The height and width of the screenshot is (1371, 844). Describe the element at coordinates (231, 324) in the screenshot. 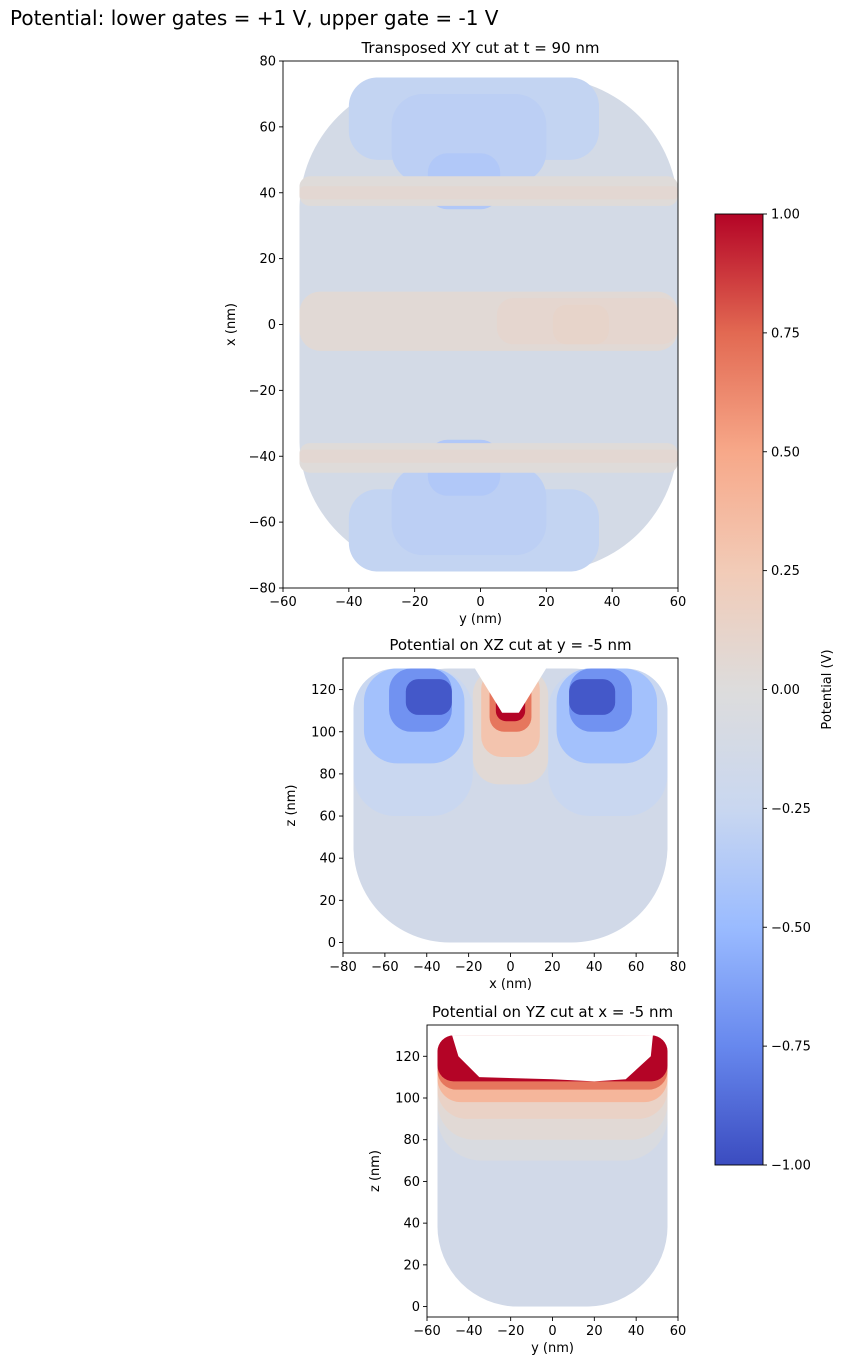

I see `y-axis-label: x (nm)` at that location.